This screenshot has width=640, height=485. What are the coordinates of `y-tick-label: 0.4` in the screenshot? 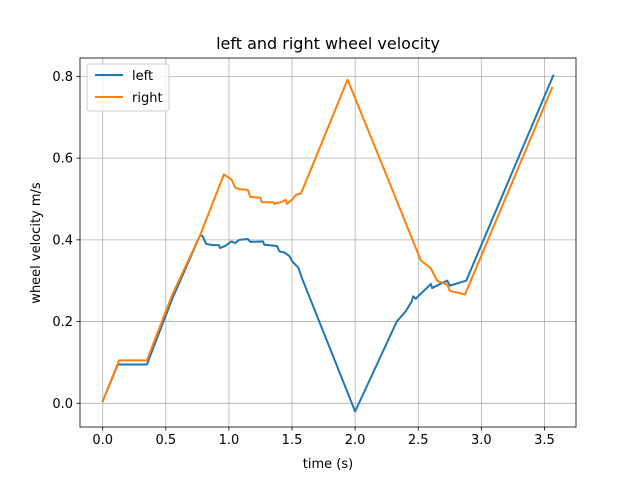 It's located at (62, 240).